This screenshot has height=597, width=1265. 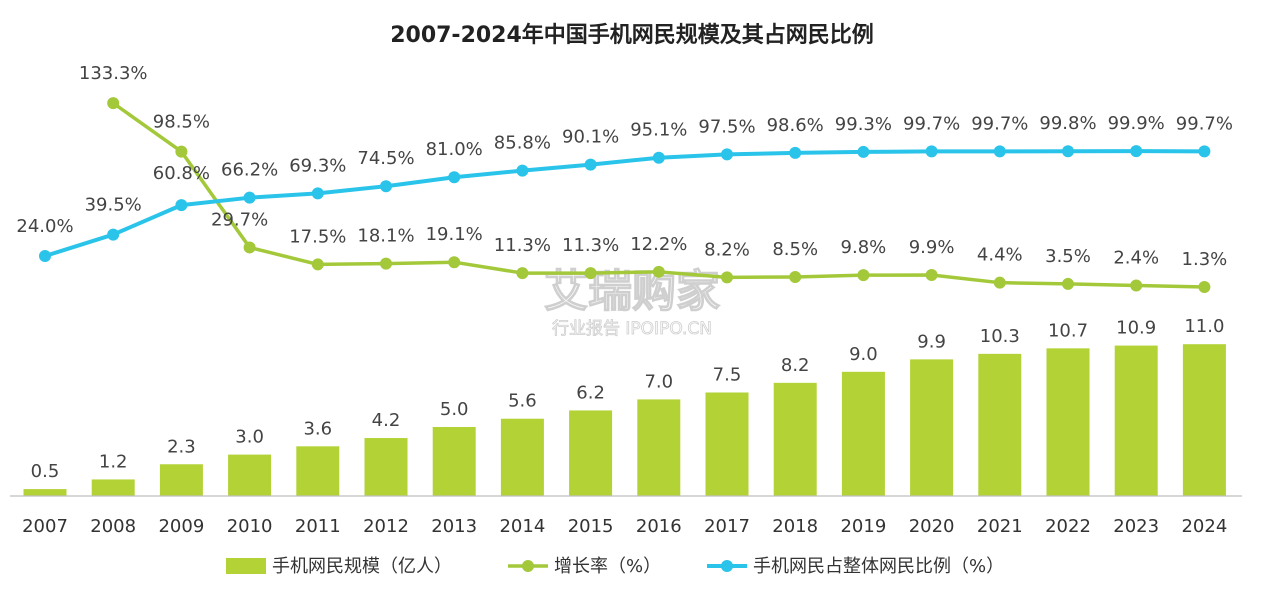 What do you see at coordinates (863, 124) in the screenshot?
I see `share-label: 99.3%` at bounding box center [863, 124].